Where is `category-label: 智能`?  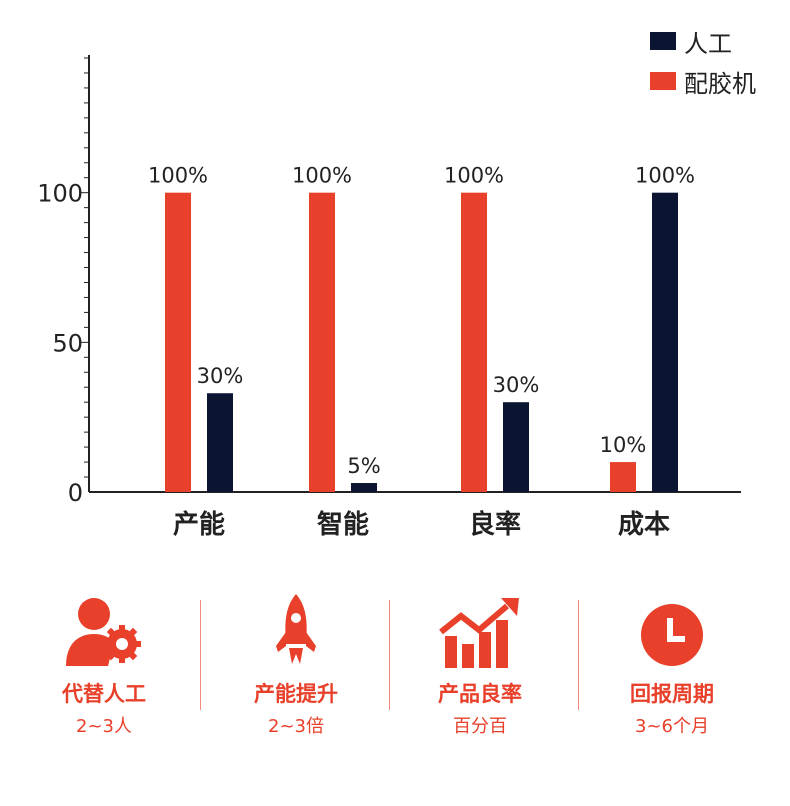
category-label: 智能 is located at coordinates (343, 524).